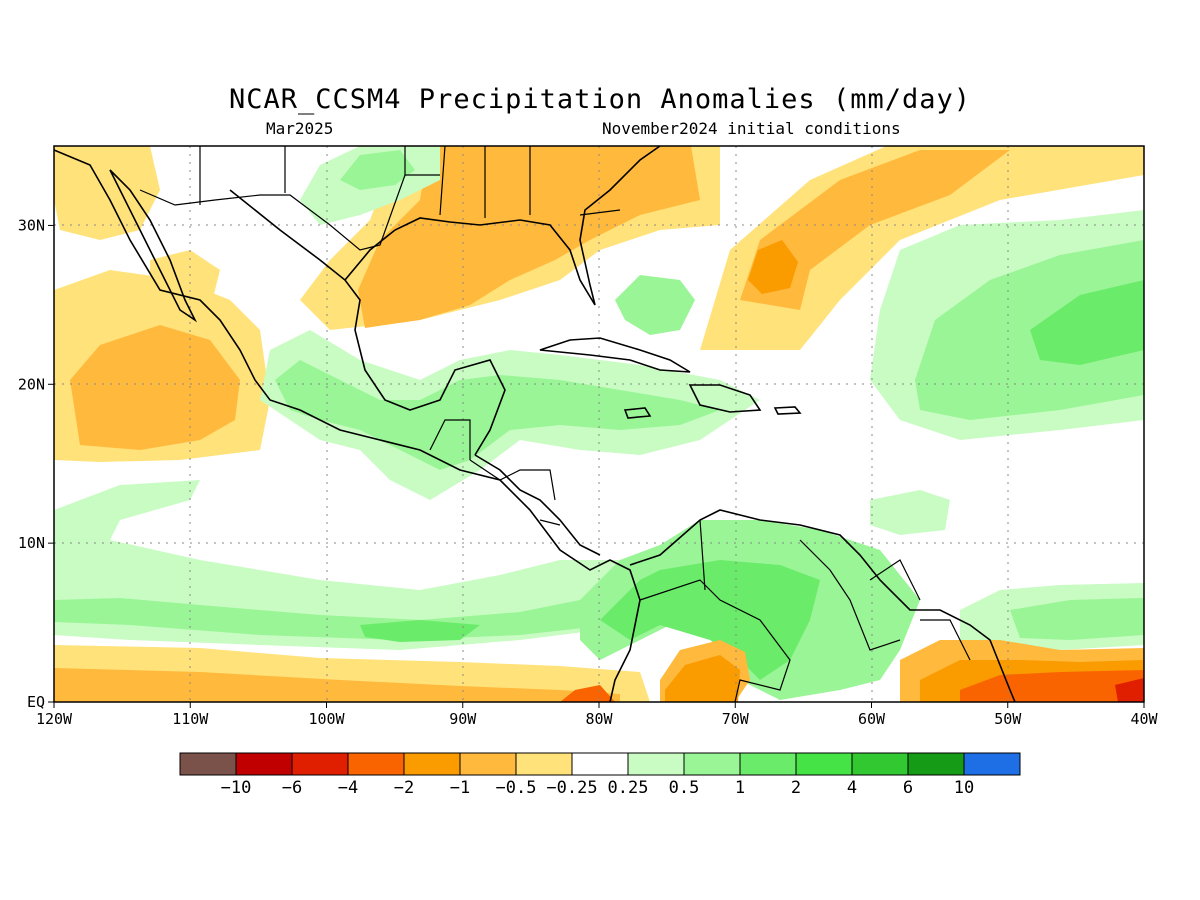 This screenshot has width=1200, height=900. I want to click on anomaly-wet-atlantic-core, so click(1029, 330).